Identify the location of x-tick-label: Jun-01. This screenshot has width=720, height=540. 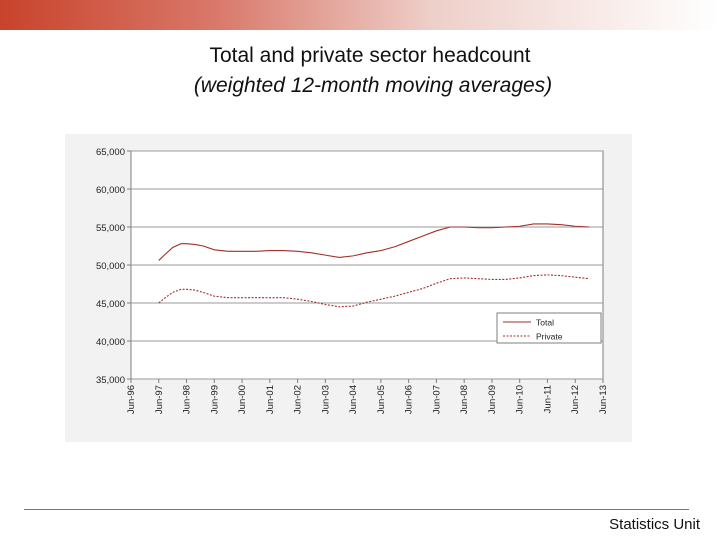
(270, 399).